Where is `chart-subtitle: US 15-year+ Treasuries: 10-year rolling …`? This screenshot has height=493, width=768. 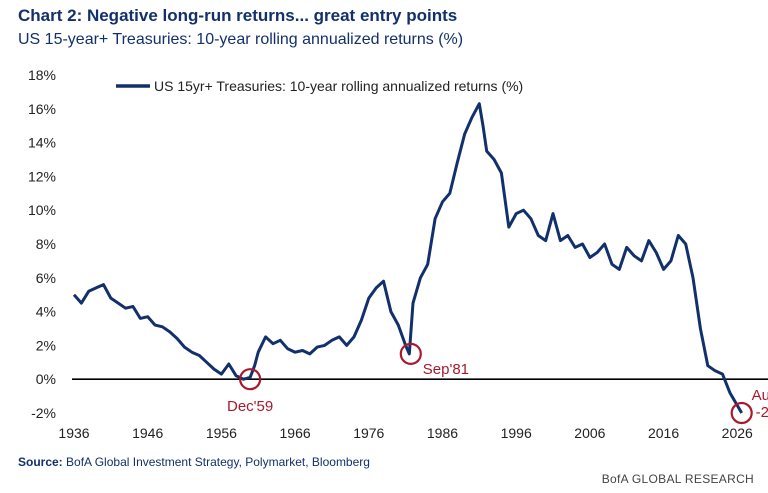 chart-subtitle: US 15-year+ Treasuries: 10-year rolling … is located at coordinates (241, 39).